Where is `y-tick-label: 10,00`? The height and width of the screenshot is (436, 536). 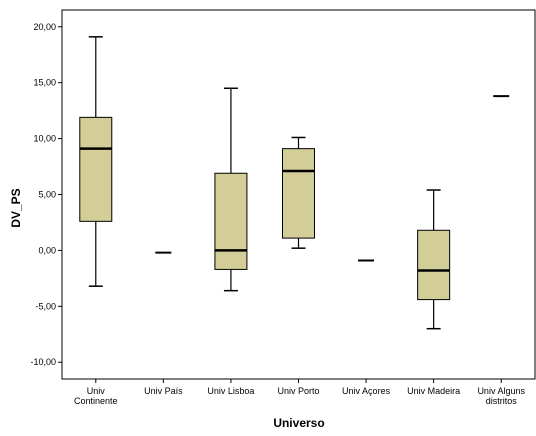 y-tick-label: 10,00 is located at coordinates (44, 139).